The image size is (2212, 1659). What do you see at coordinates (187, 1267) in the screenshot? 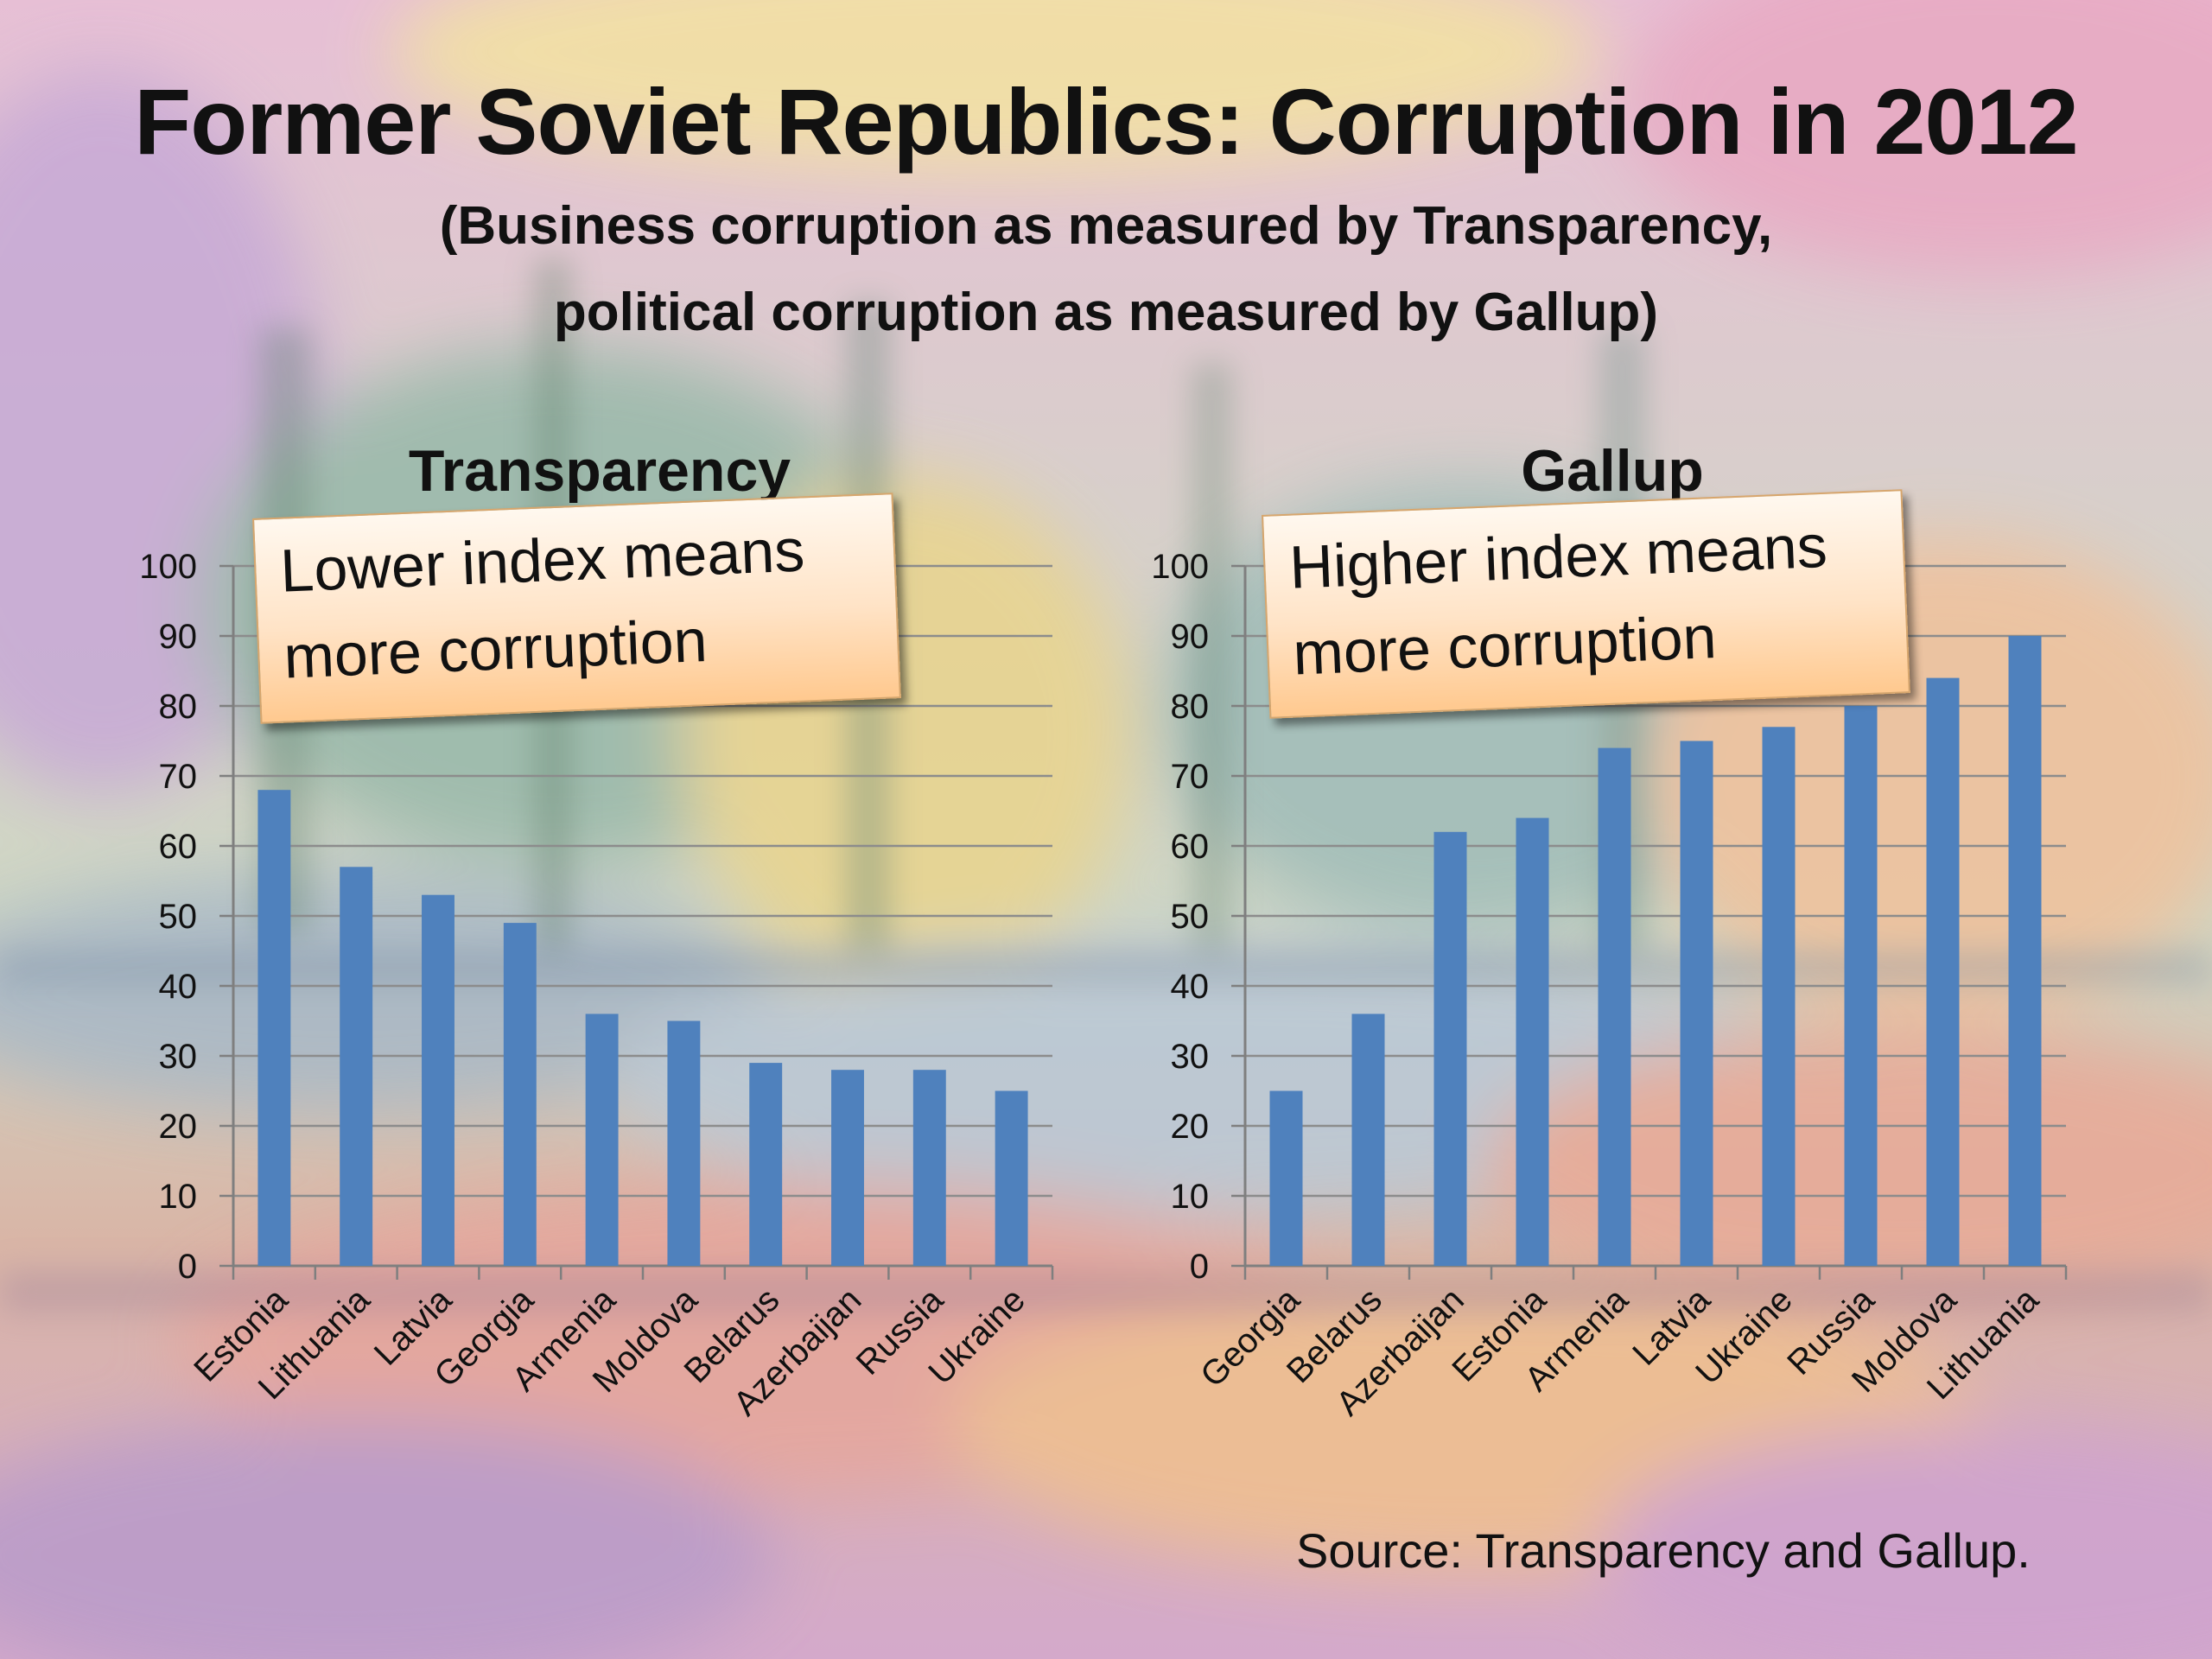
I see `transparency-y-tick-label: 0` at bounding box center [187, 1267].